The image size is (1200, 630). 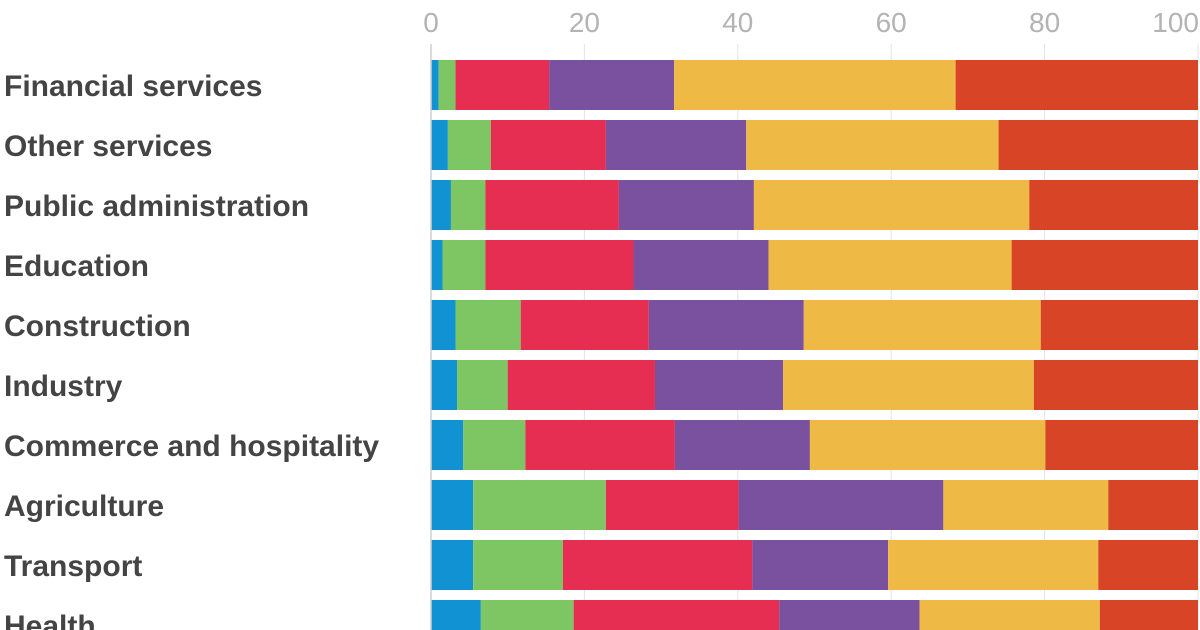 What do you see at coordinates (73, 566) in the screenshot?
I see `category-label: Transport` at bounding box center [73, 566].